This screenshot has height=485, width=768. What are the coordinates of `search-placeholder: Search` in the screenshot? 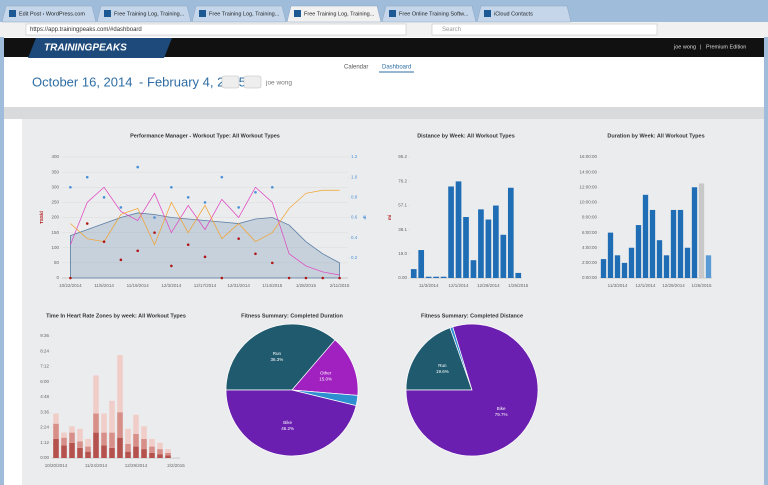 It's located at (451, 30).